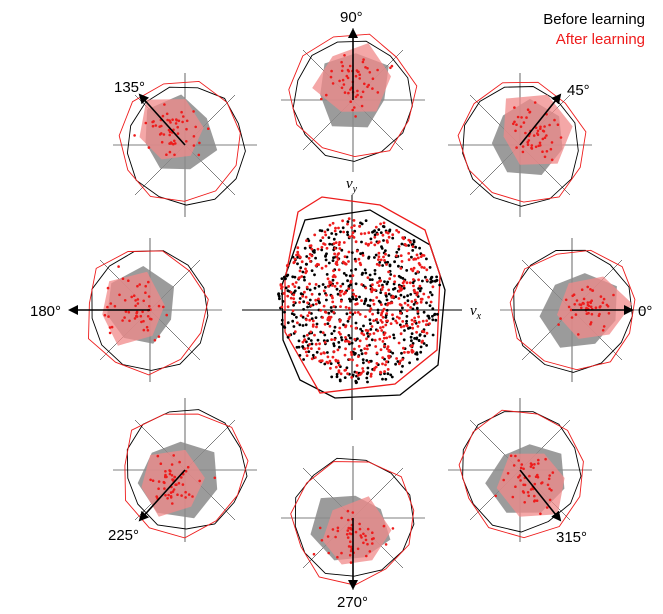 The height and width of the screenshot is (614, 663). Describe the element at coordinates (362, 298) in the screenshot. I see `center-panel: vx vy` at that location.